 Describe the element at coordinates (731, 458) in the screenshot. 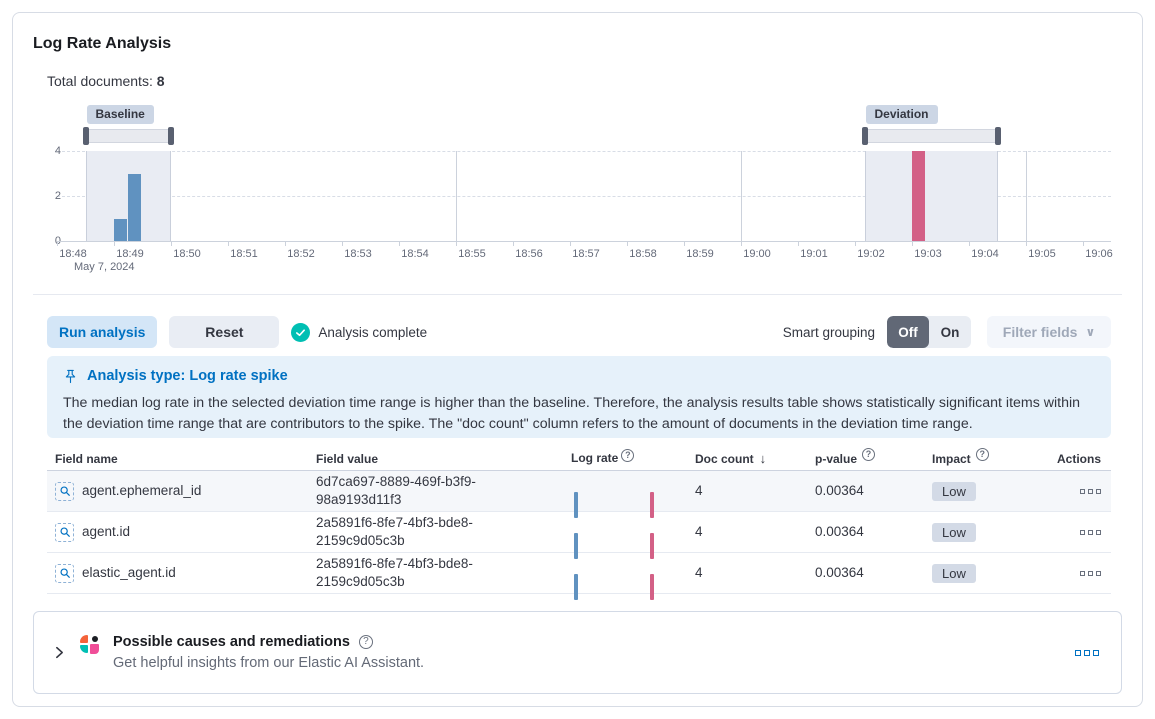

I see `col-header-doc-count: Doc count ↓` at that location.